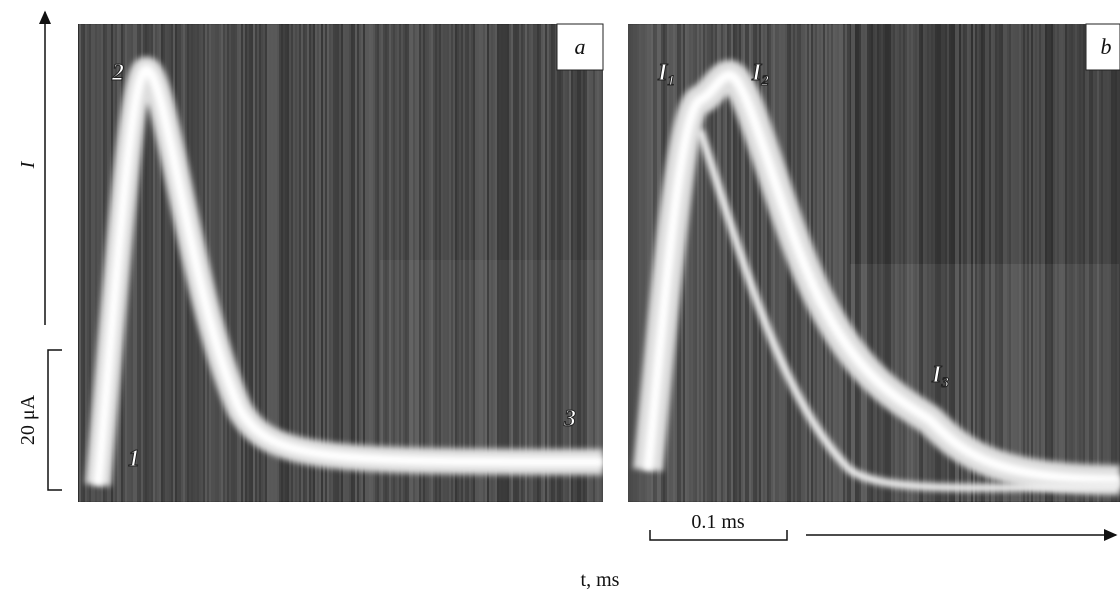  I want to click on point-label: I2, so click(760, 74).